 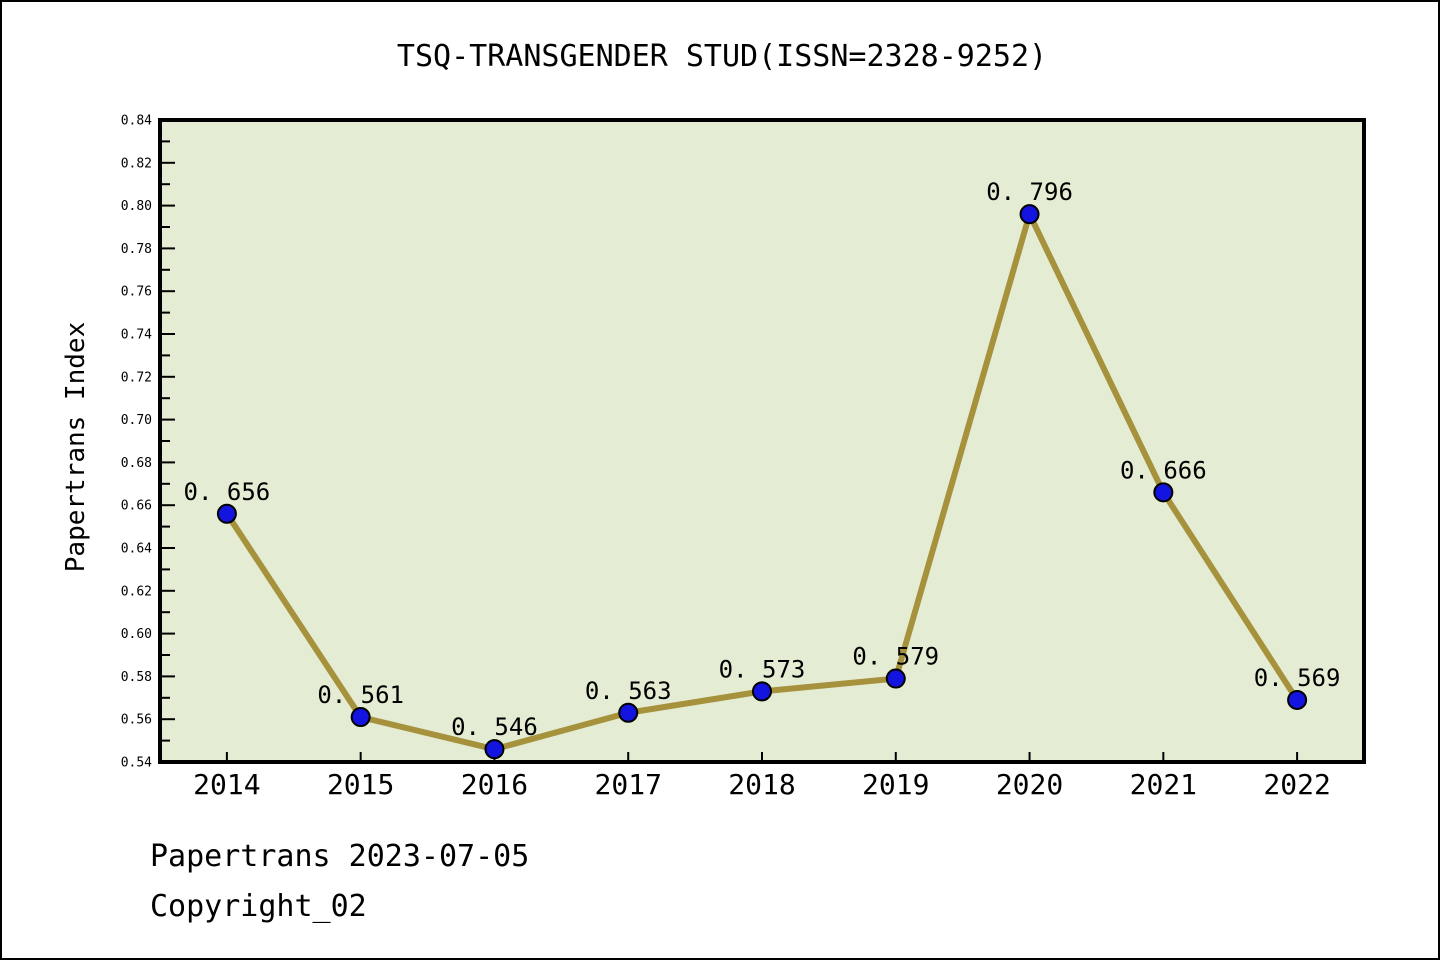 I want to click on point-value-label: 0. 796, so click(x=1029, y=192).